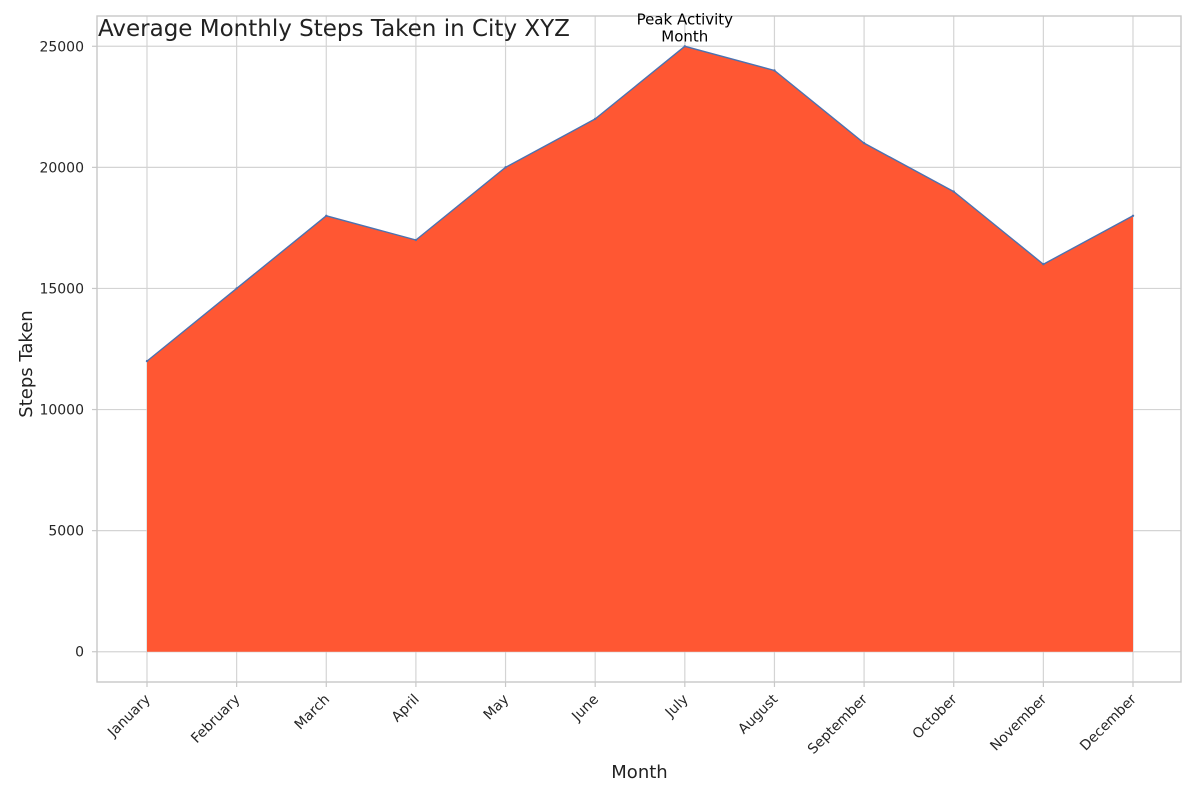 This screenshot has width=1200, height=800. What do you see at coordinates (26, 363) in the screenshot?
I see `y-axis-label: Steps Taken` at bounding box center [26, 363].